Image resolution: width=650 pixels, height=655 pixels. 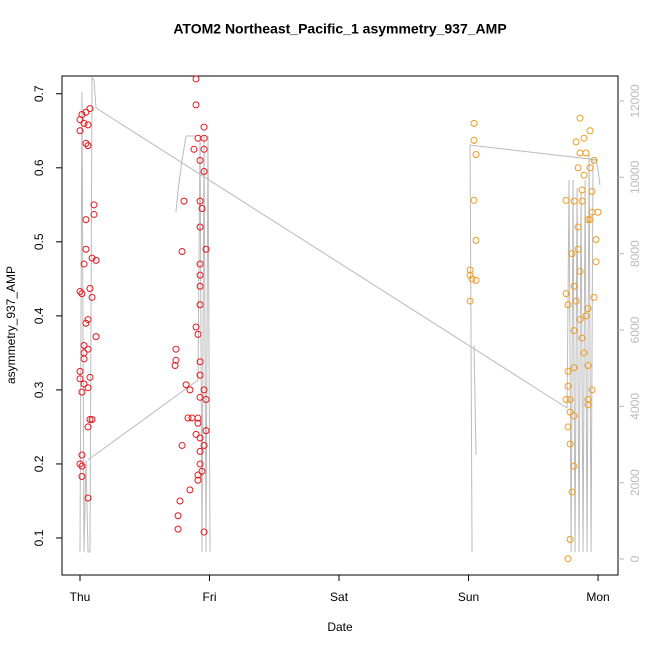 What do you see at coordinates (597, 597) in the screenshot?
I see `x-tick-label: Mon` at bounding box center [597, 597].